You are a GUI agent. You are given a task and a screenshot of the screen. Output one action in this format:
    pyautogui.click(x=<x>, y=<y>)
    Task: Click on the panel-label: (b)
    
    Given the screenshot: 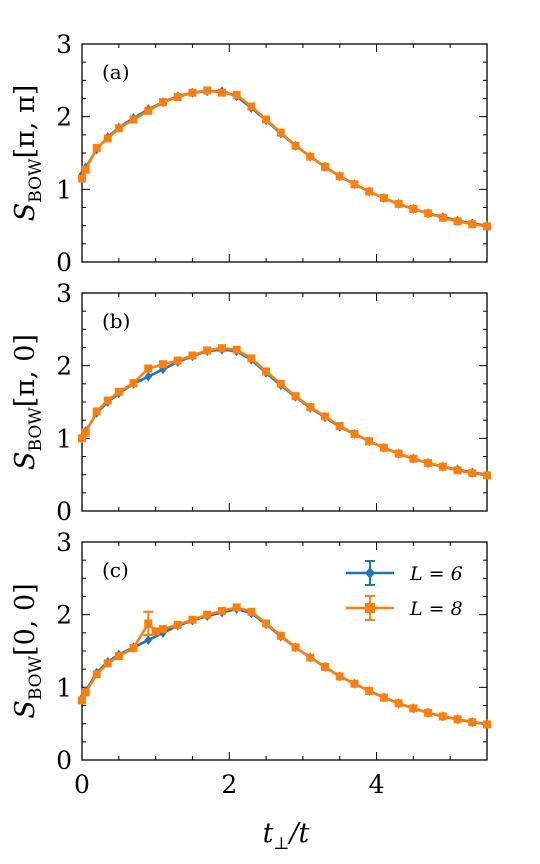 What is the action you would take?
    pyautogui.click(x=116, y=321)
    